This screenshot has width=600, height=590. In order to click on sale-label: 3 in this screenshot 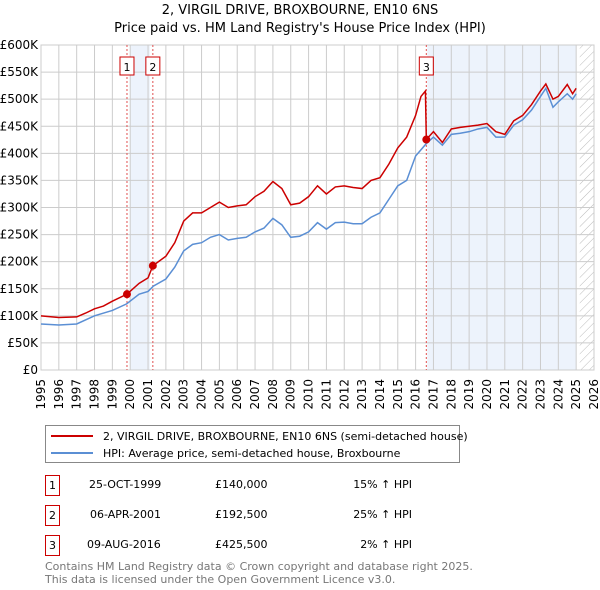, I will do `click(426, 67)`.